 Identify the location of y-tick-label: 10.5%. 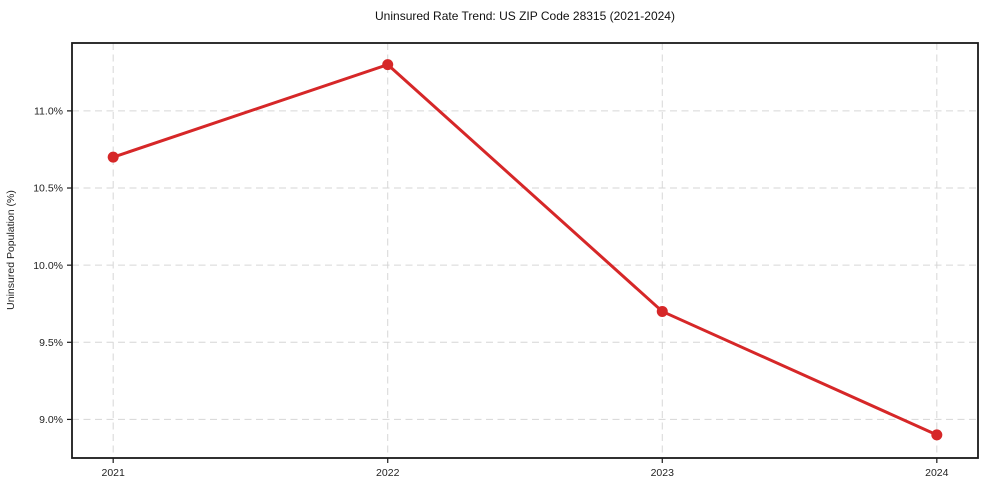
(48, 189).